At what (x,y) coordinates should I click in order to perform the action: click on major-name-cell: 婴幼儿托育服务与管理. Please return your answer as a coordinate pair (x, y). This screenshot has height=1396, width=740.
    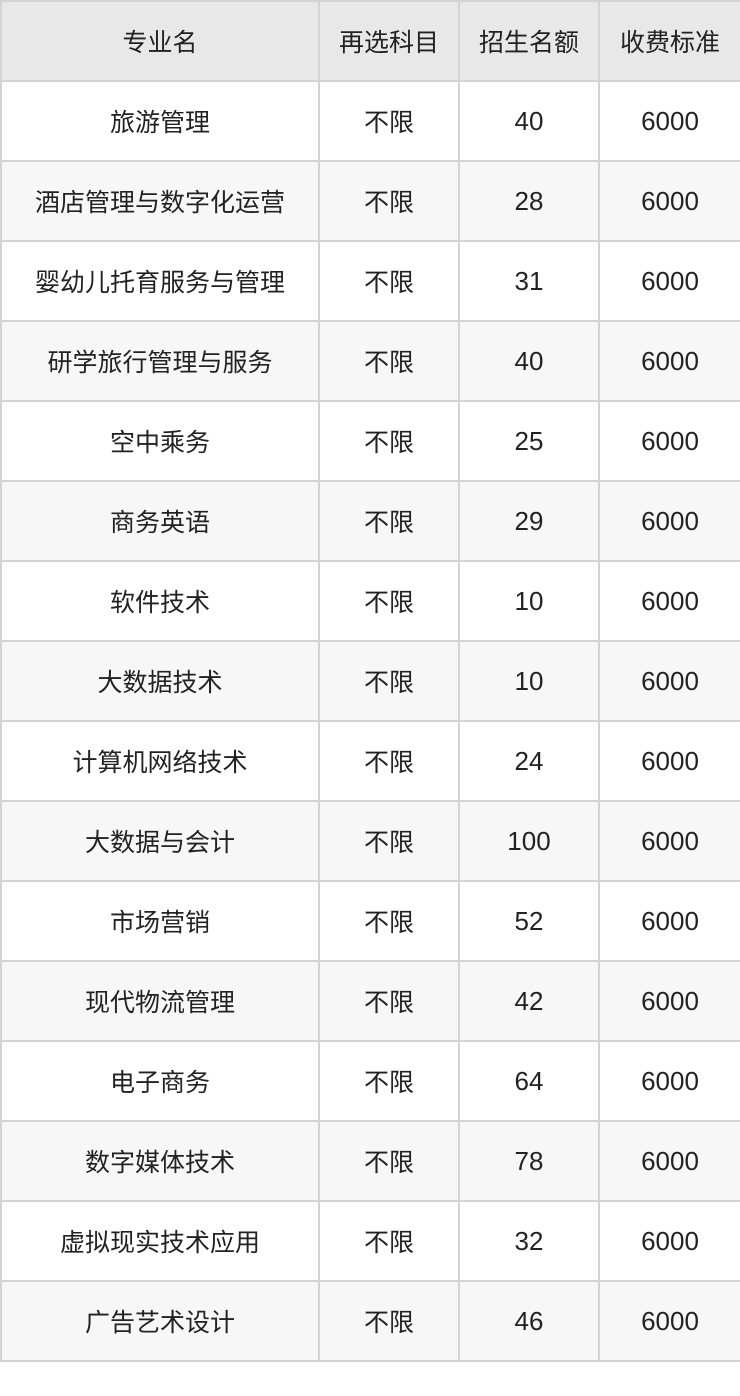
    Looking at the image, I should click on (160, 281).